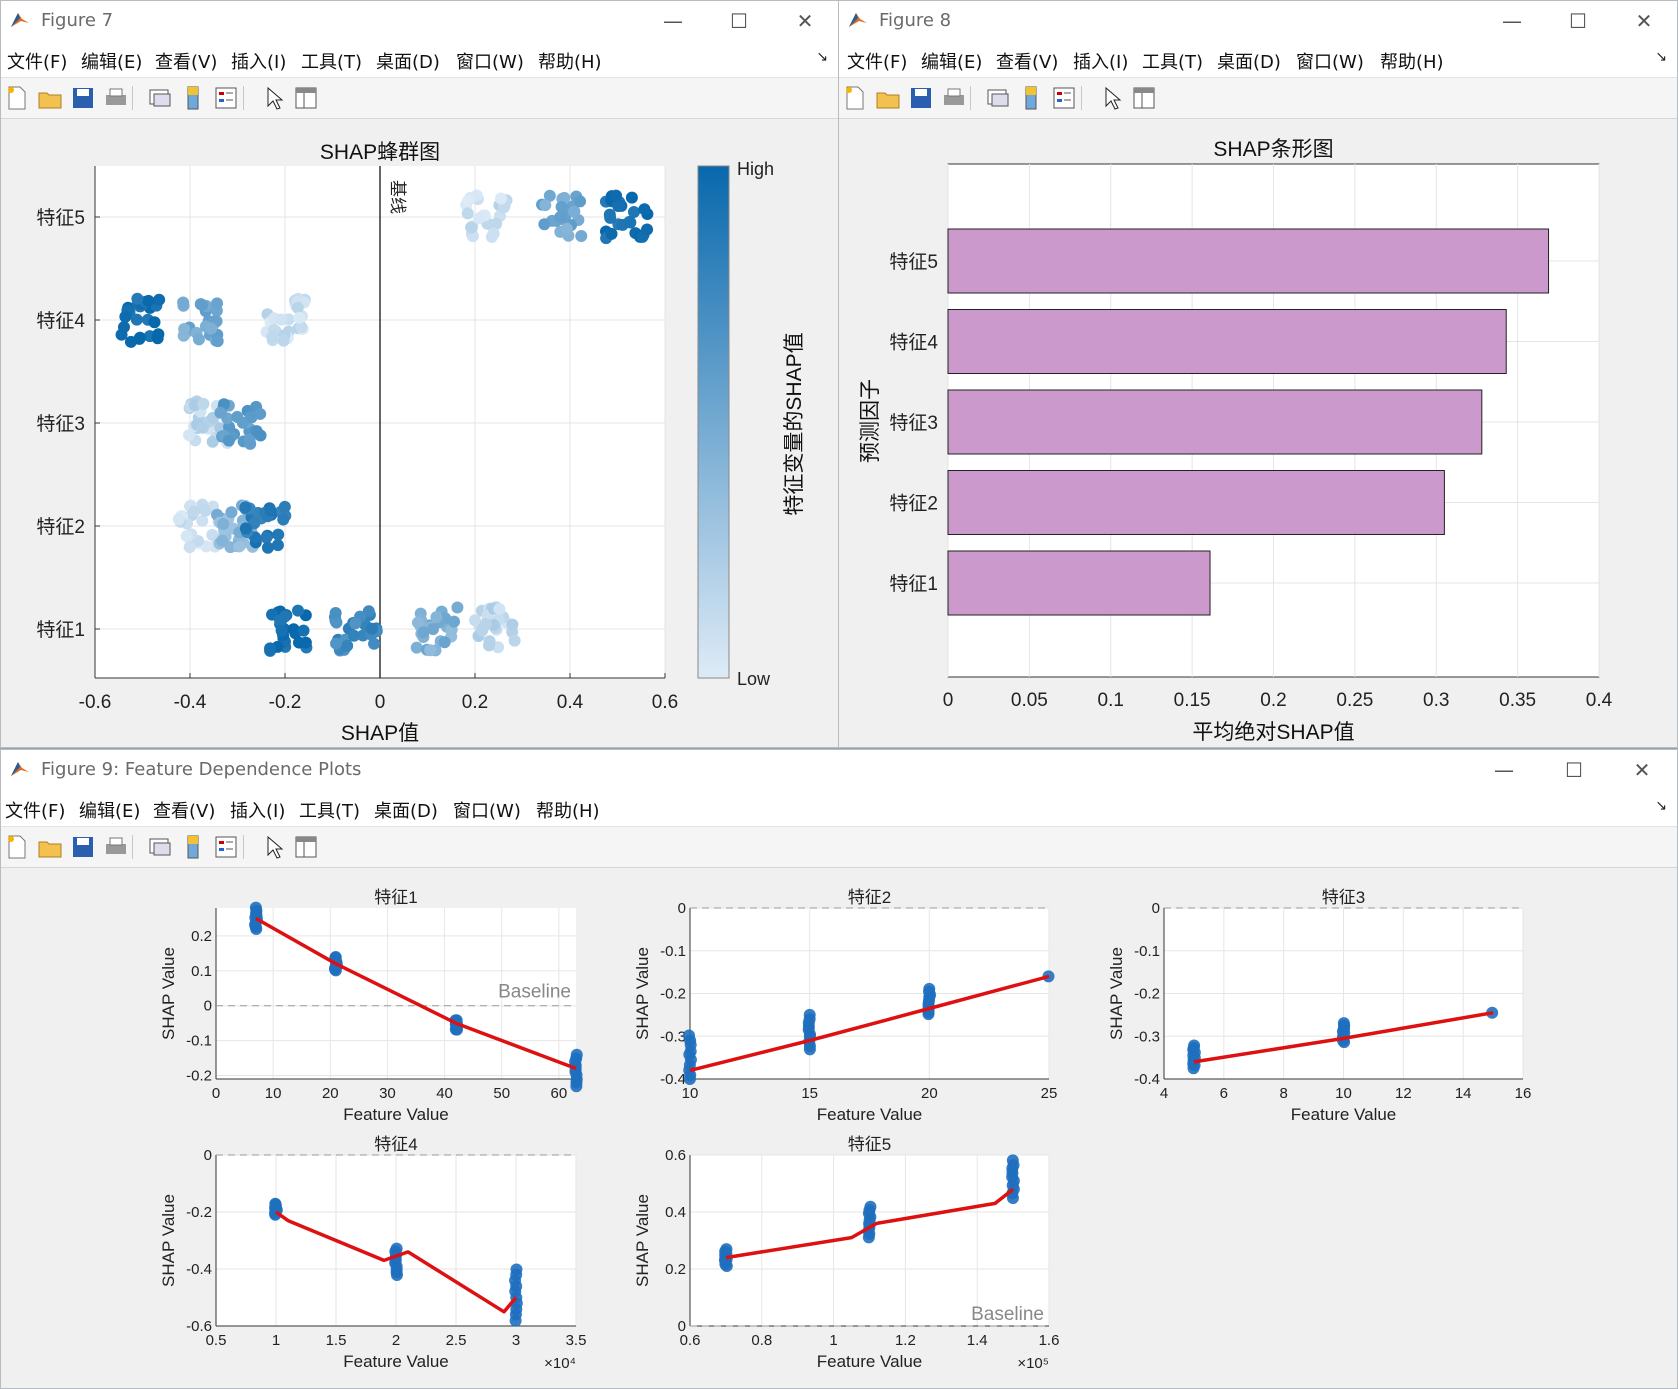  What do you see at coordinates (60, 527) in the screenshot?
I see `y-tick-label: 特征2` at bounding box center [60, 527].